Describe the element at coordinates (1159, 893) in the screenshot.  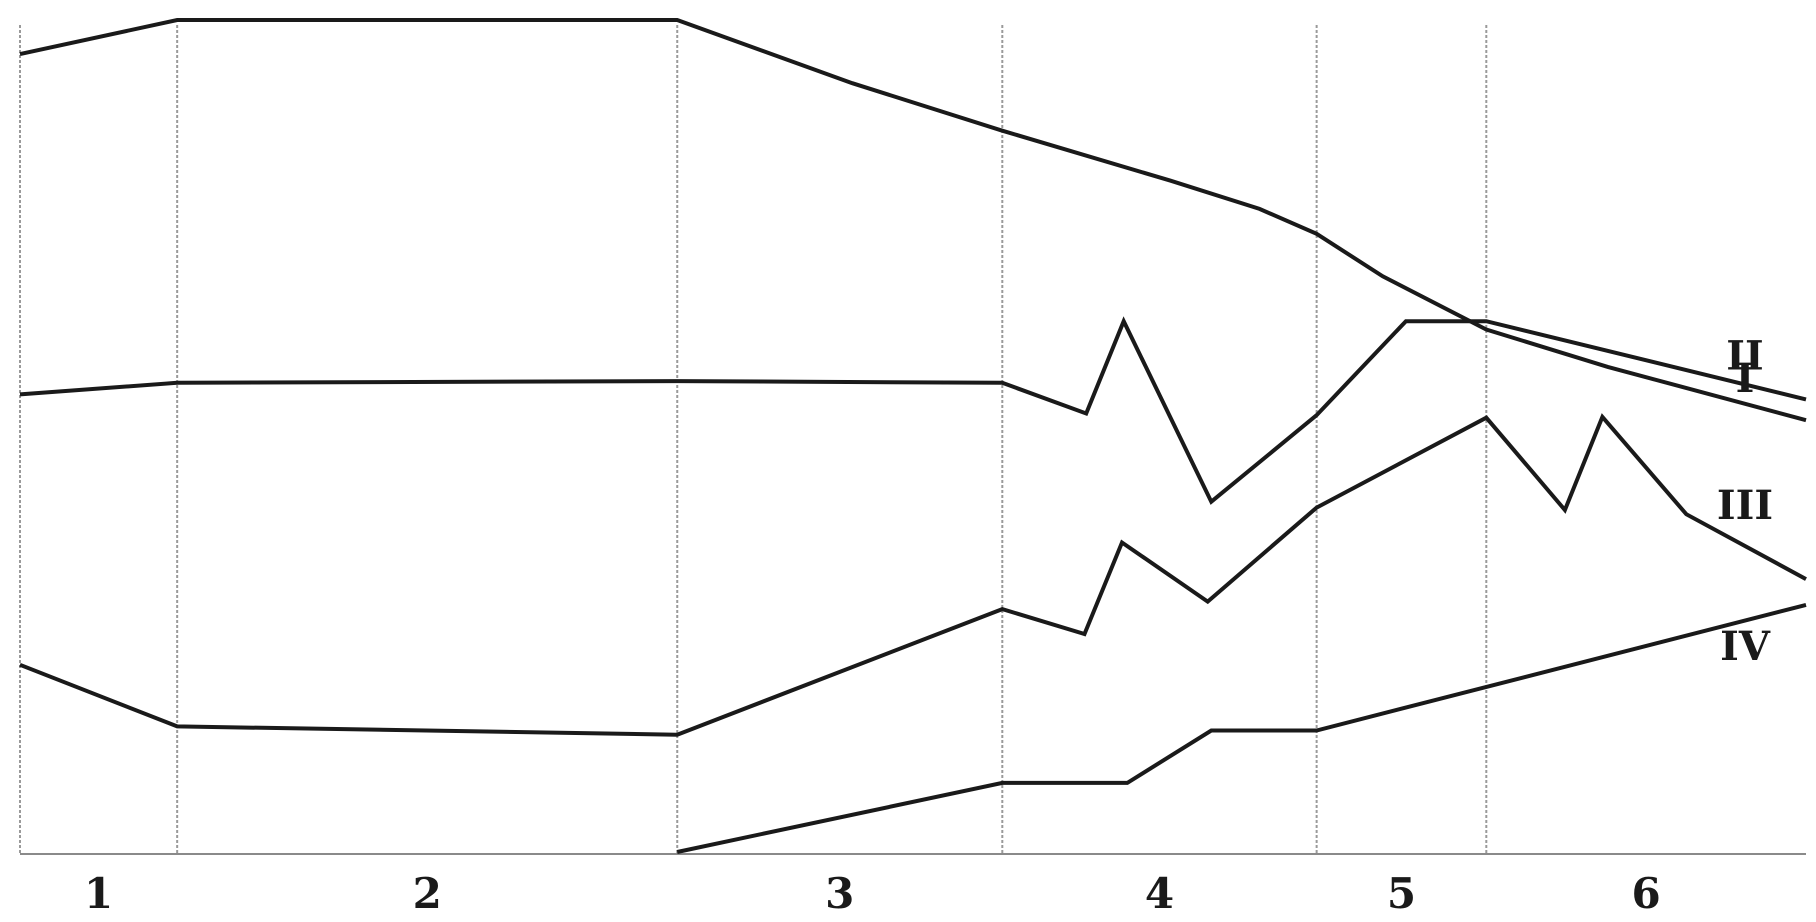
I see `zone-label: 4` at that location.